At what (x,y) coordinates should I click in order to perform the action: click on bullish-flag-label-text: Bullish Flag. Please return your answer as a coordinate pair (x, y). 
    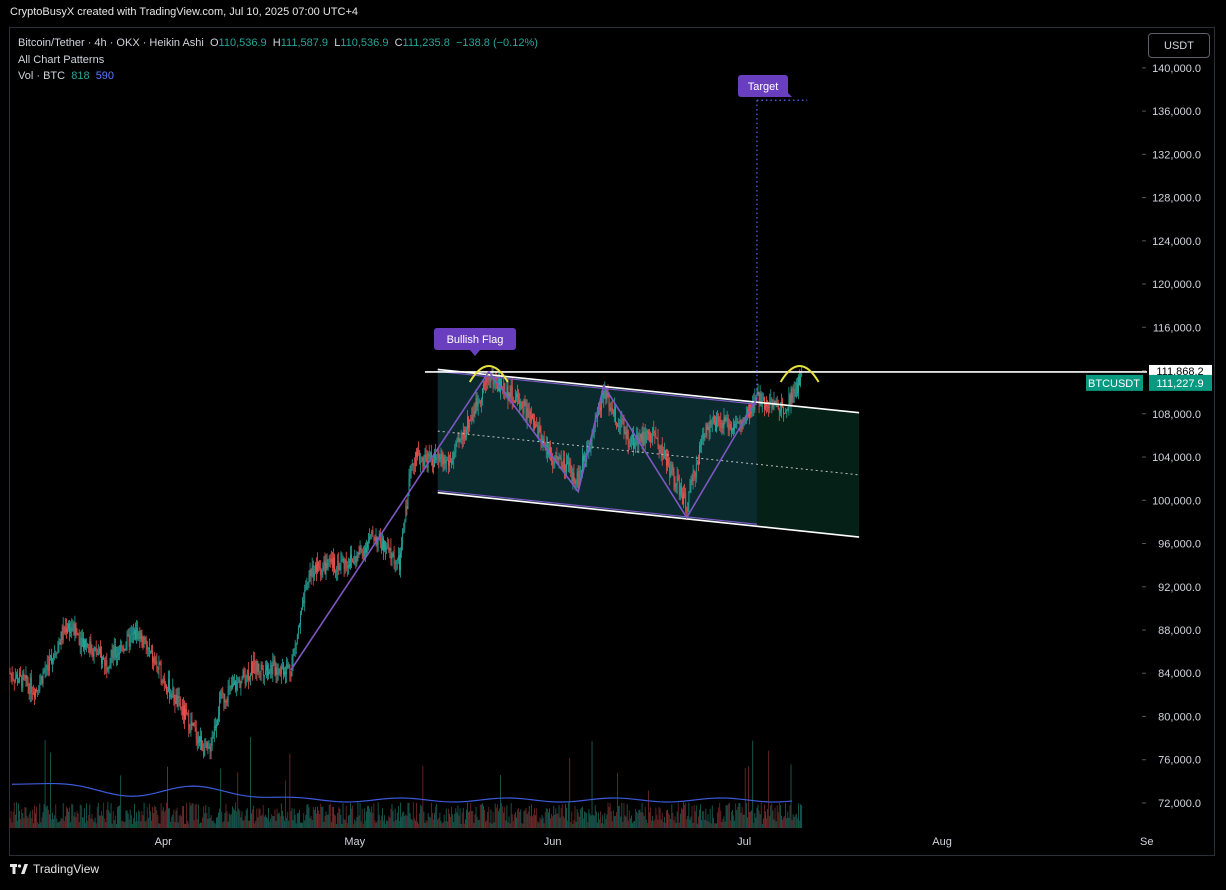
    Looking at the image, I should click on (475, 340).